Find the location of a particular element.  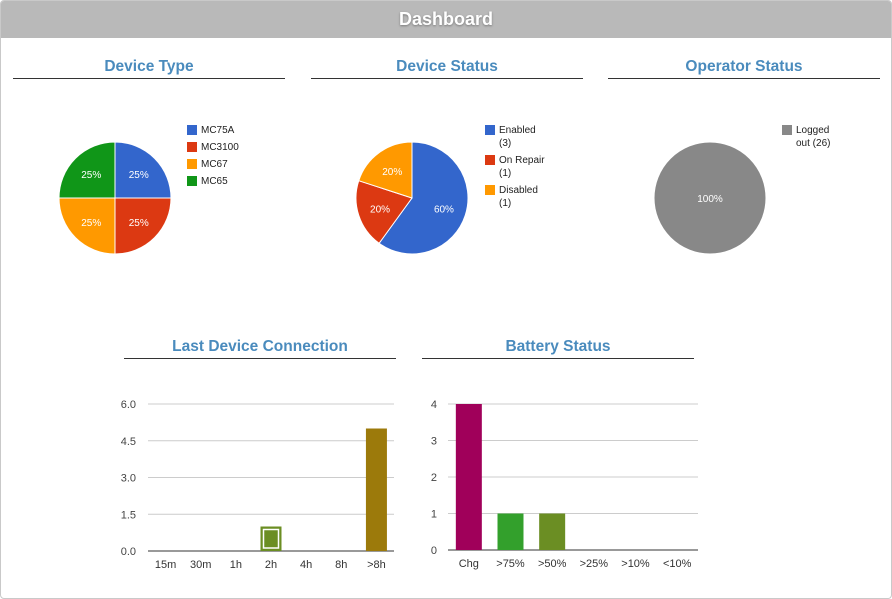

device-status-legend: Enabled (3) On Repair (1) Disabled (1) is located at coordinates (515, 169).